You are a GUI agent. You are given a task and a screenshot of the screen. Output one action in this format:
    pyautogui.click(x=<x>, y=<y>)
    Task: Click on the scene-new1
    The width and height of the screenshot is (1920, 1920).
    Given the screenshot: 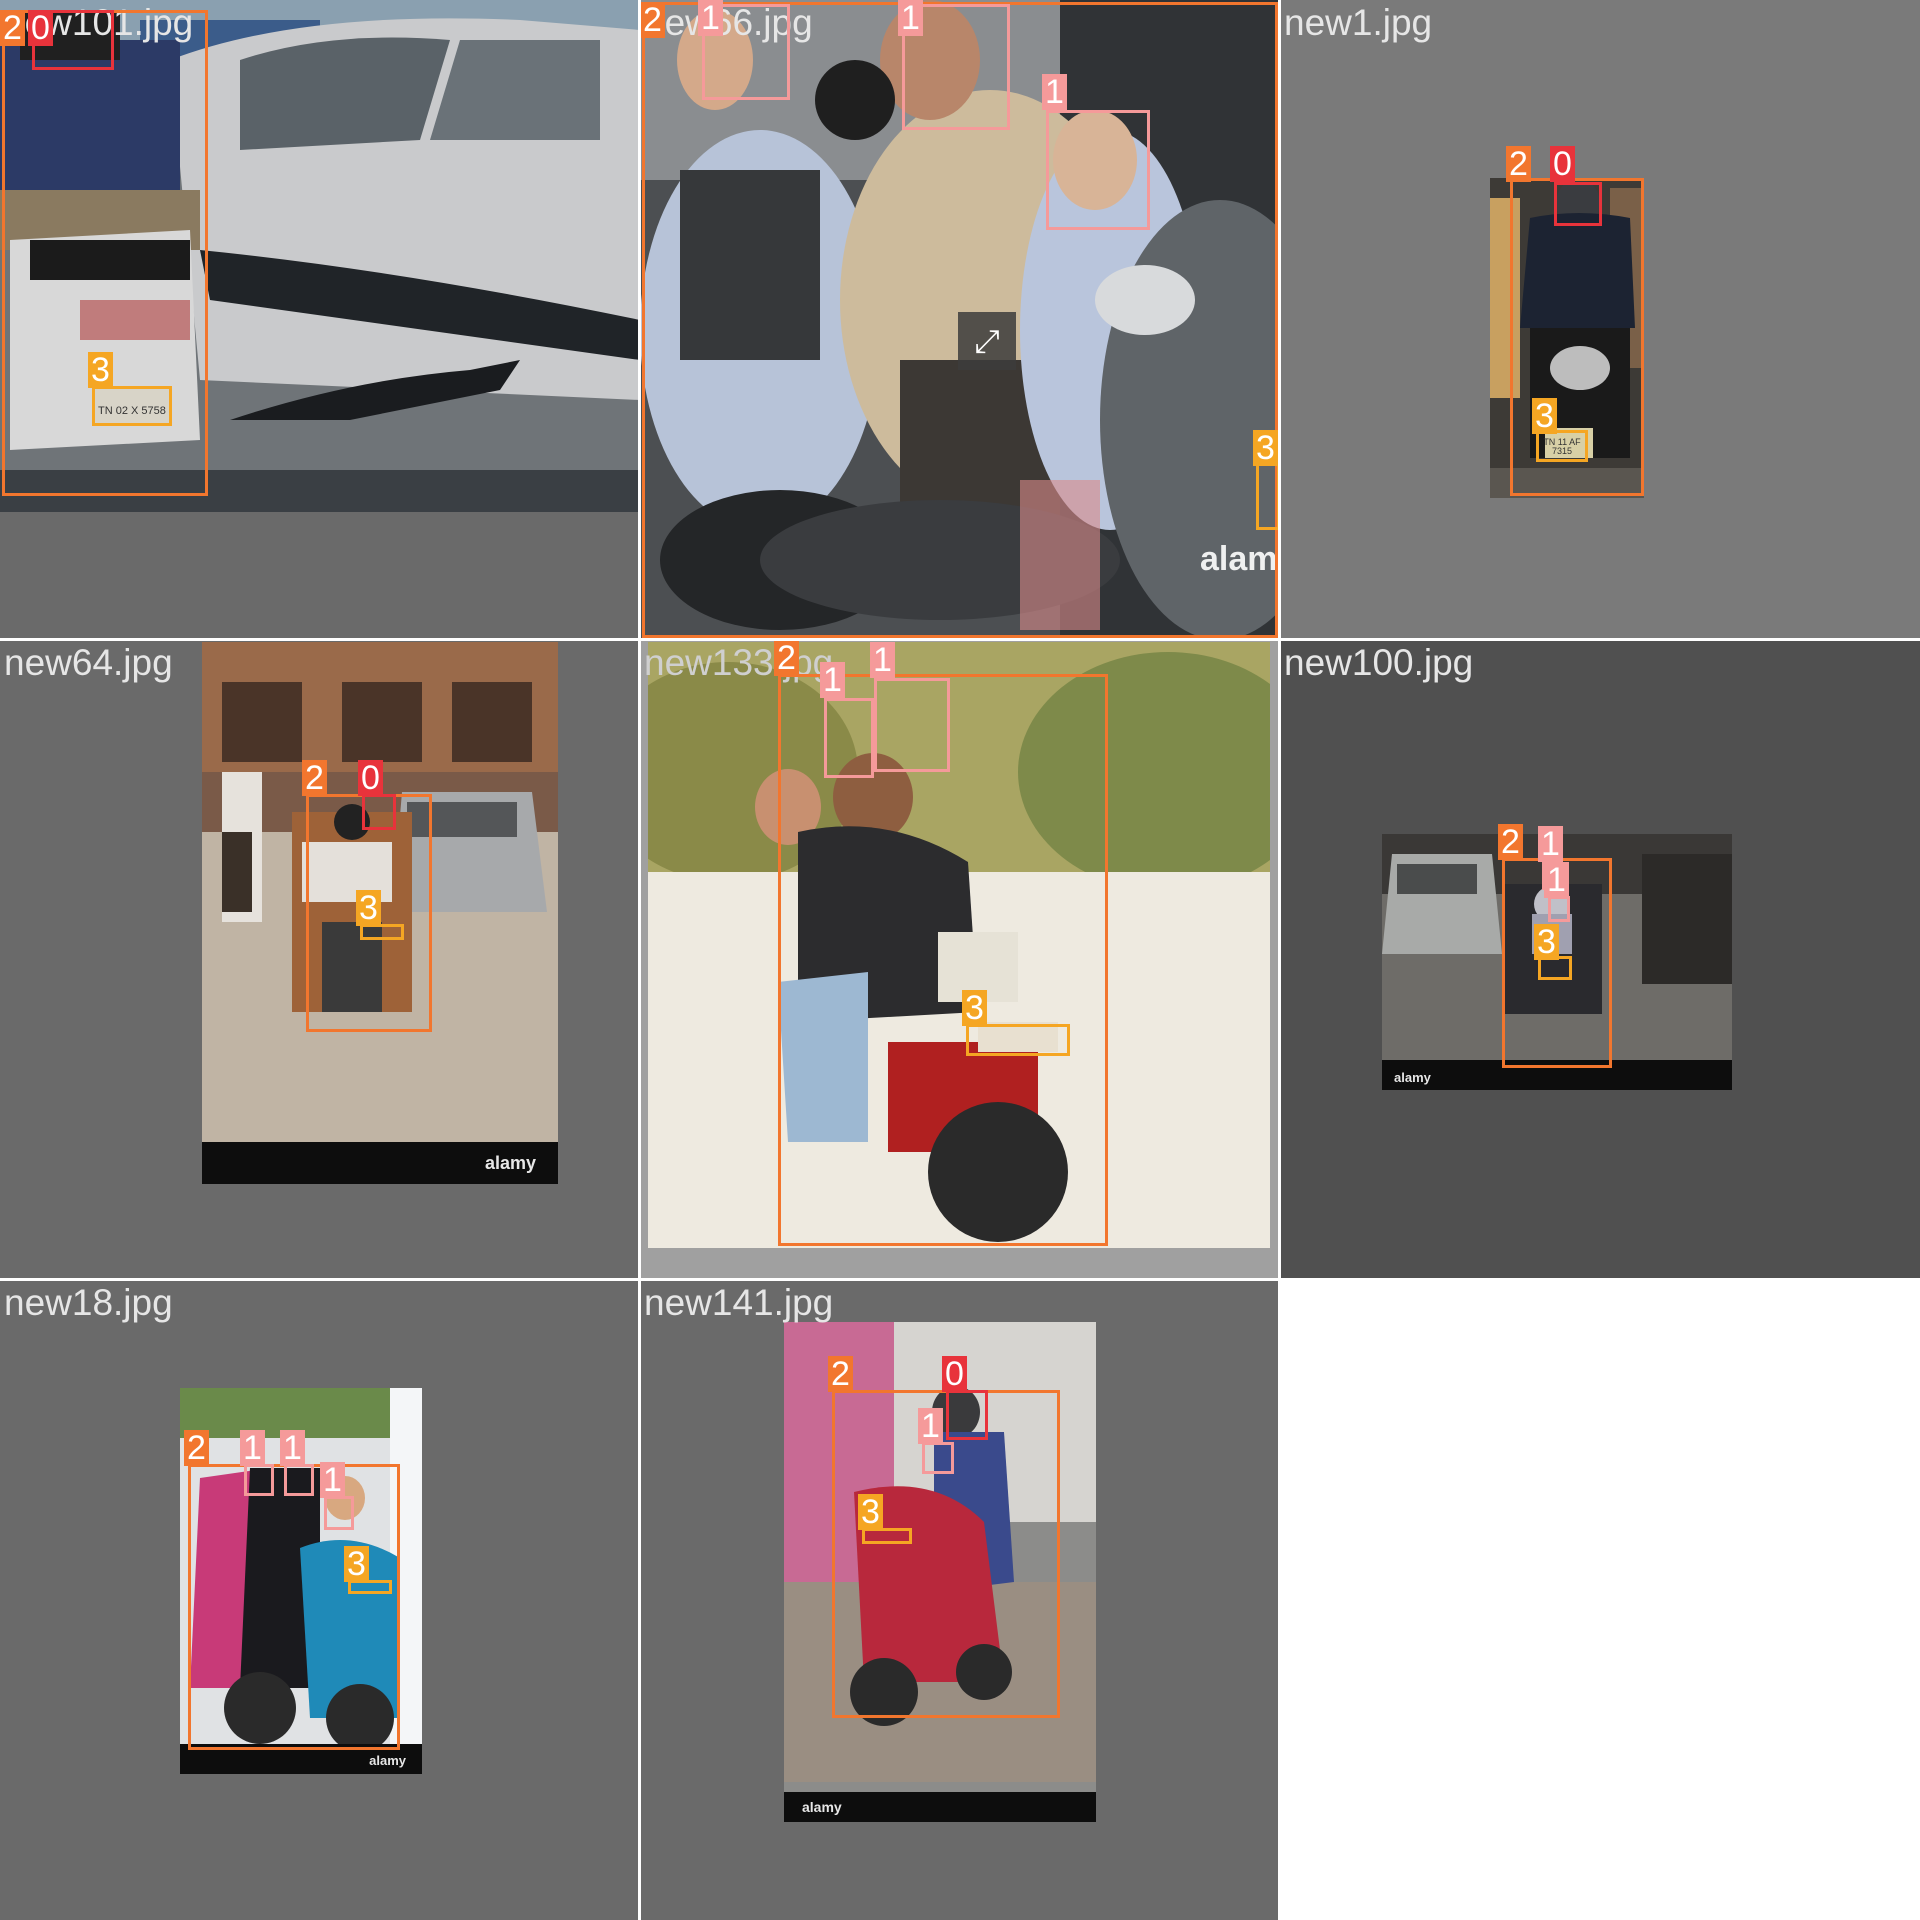 What is the action you would take?
    pyautogui.click(x=1567, y=338)
    